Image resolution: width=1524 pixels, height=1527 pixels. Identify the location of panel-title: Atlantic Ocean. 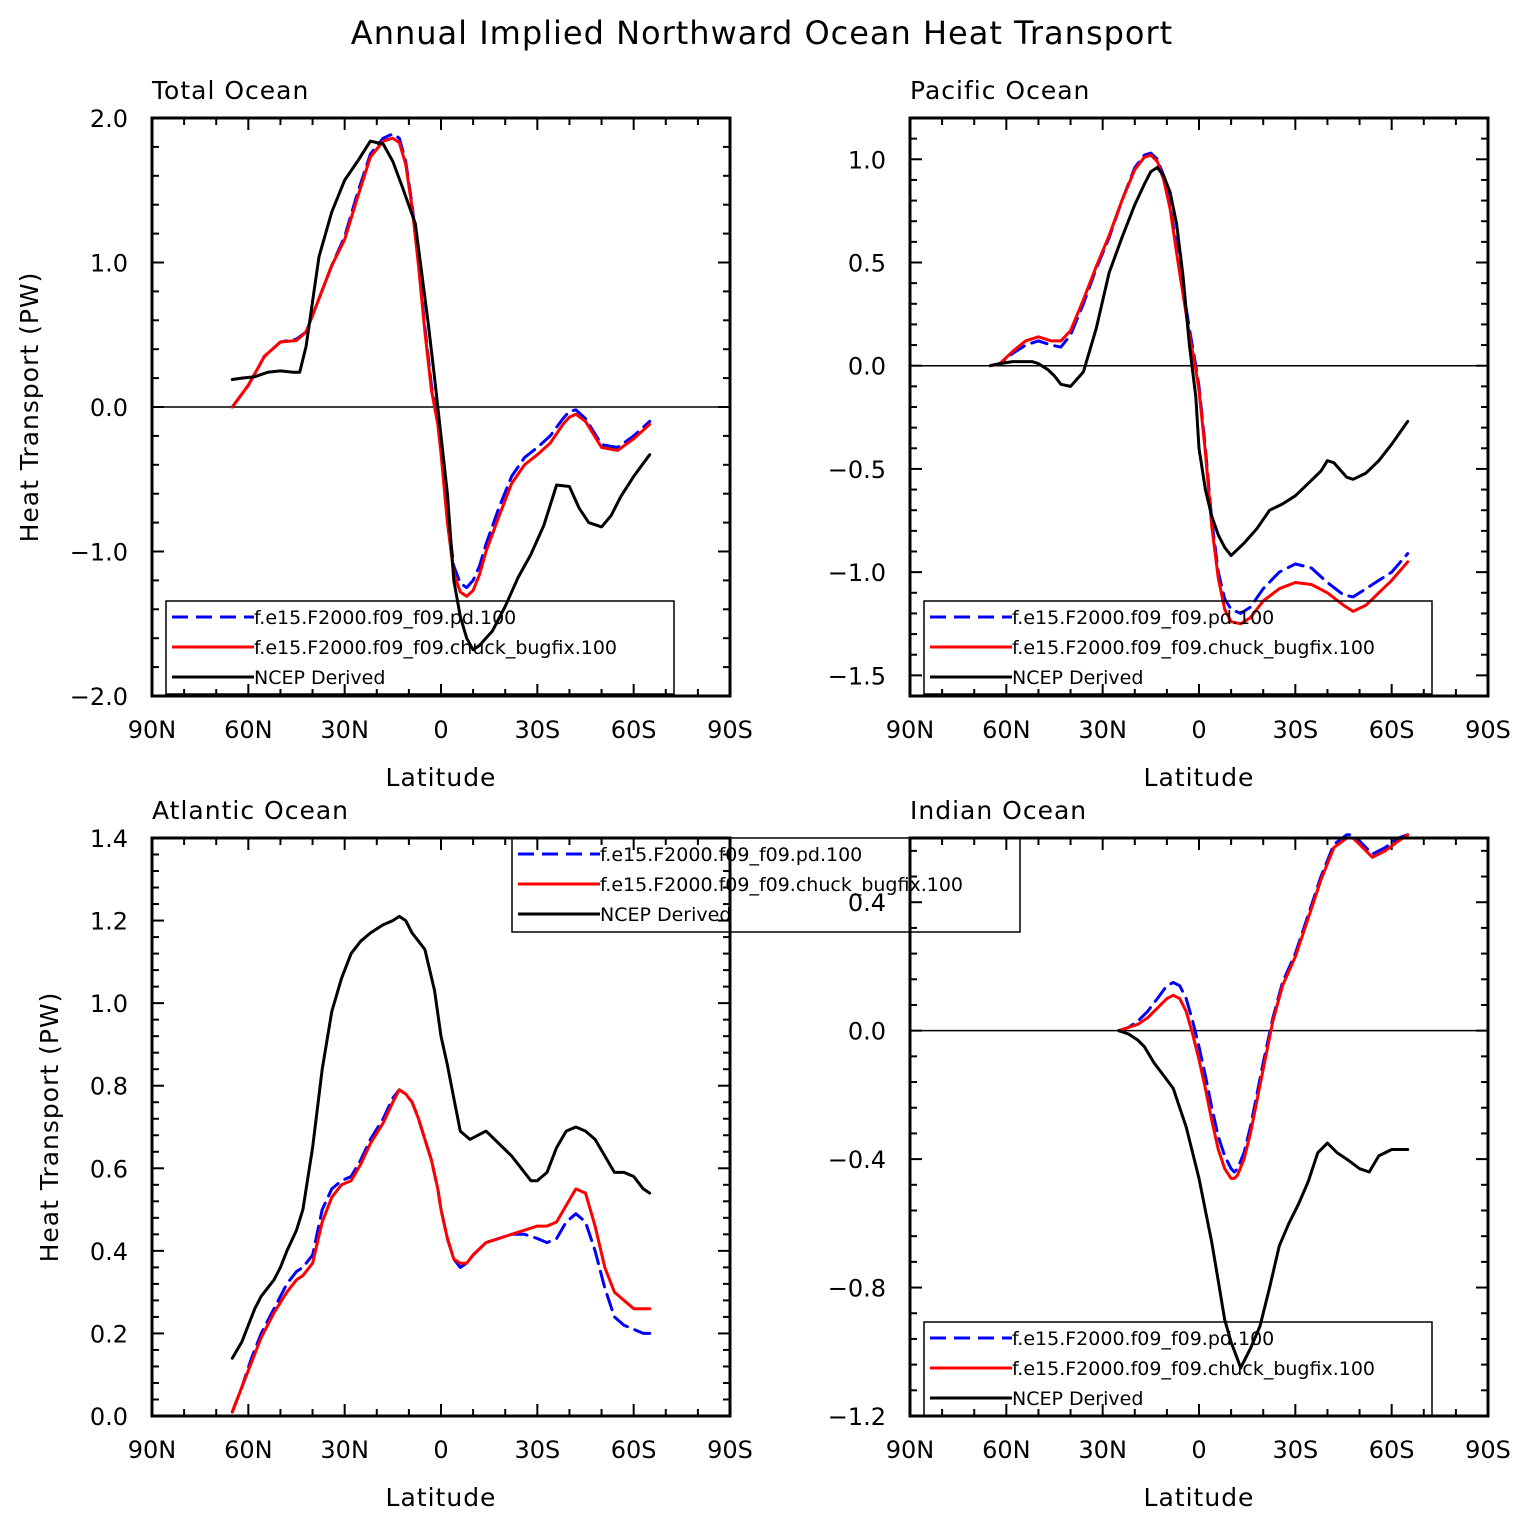
(250, 810).